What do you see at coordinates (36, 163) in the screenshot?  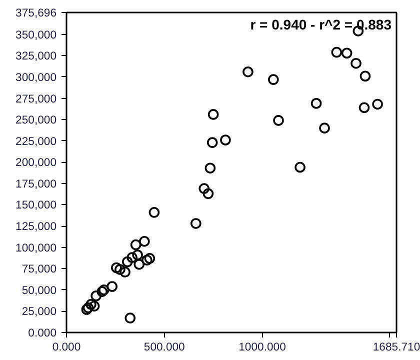 I see `y-tick-label: 200,000` at bounding box center [36, 163].